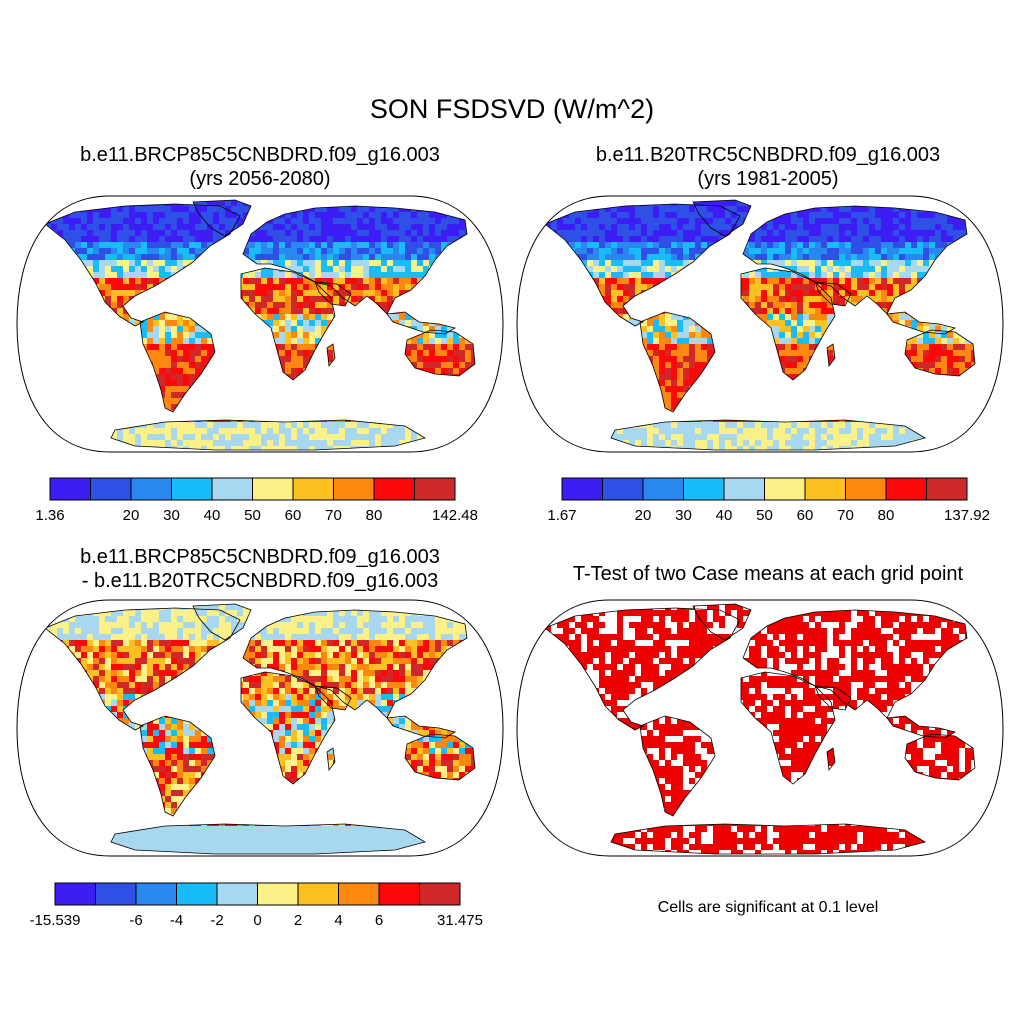 The height and width of the screenshot is (1024, 1024). I want to click on colorbar-label: 2, so click(298, 920).